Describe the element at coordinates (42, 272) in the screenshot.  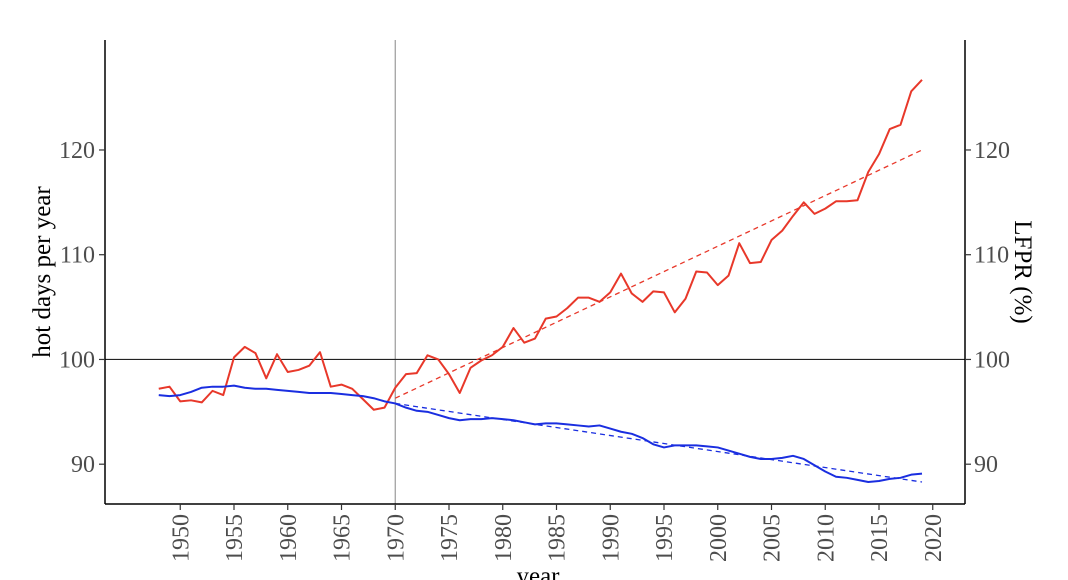
I see `y-axis-title: hot days per year` at that location.